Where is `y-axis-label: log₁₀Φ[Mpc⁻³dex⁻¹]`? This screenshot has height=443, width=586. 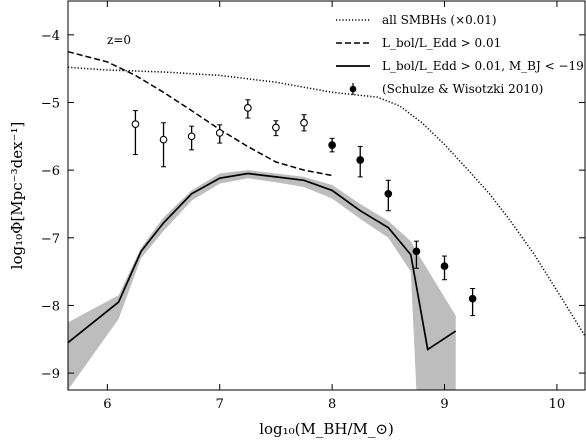 y-axis-label: log₁₀Φ[Mpc⁻³dex⁻¹] is located at coordinates (17, 196).